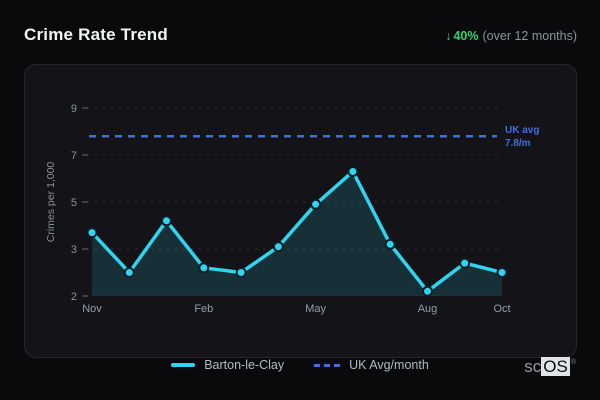 The image size is (600, 400). Describe the element at coordinates (74, 250) in the screenshot. I see `y-tick-label: 3` at that location.